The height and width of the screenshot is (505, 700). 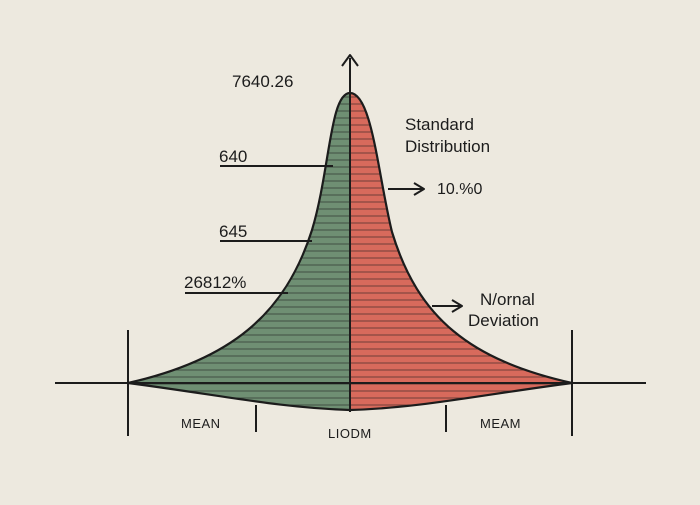 I want to click on axis-label-center: LIODM, so click(x=350, y=433).